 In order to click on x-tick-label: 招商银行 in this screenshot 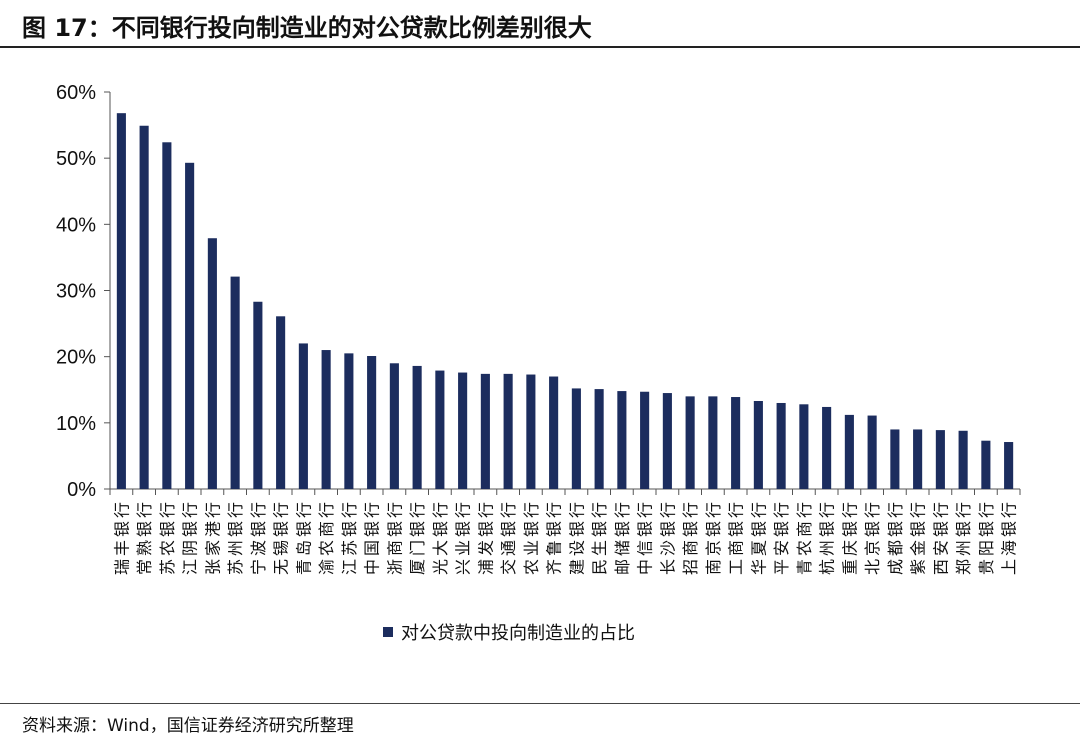, I will do `click(690, 537)`.